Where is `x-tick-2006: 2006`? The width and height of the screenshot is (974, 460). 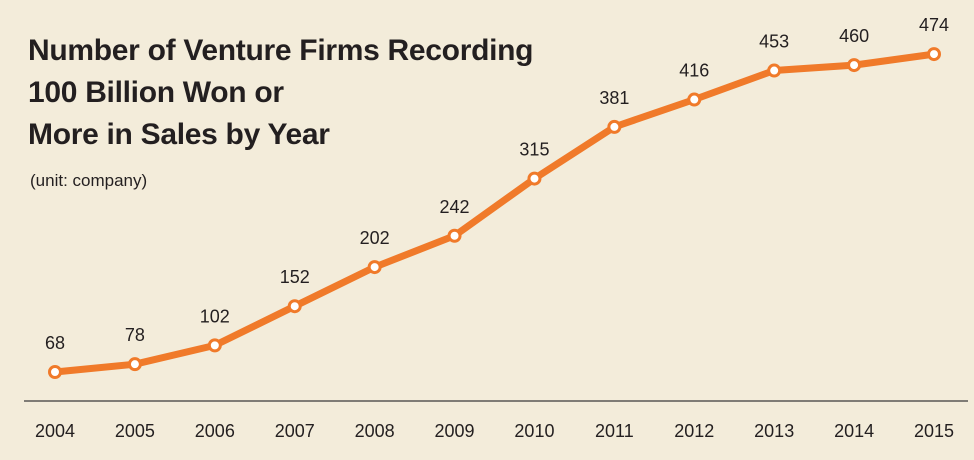
x-tick-2006: 2006 is located at coordinates (215, 431).